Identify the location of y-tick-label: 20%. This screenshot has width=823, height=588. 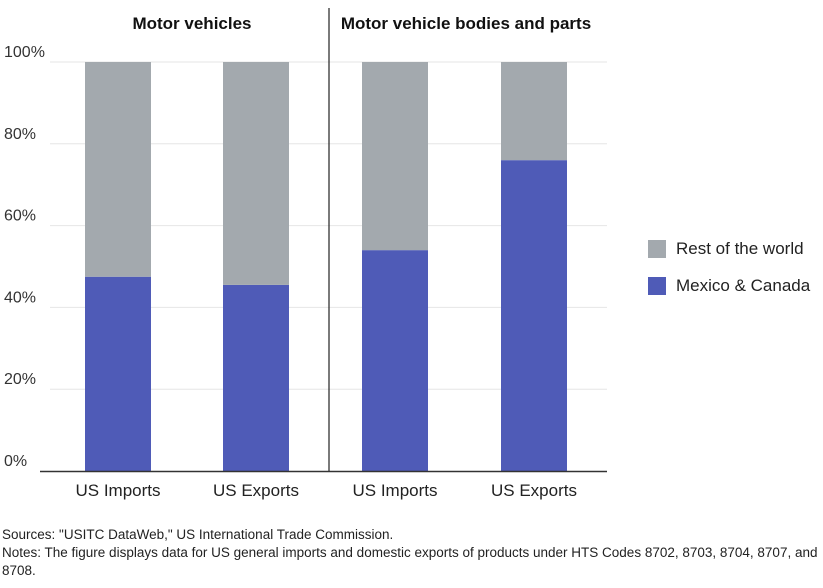
(20, 379).